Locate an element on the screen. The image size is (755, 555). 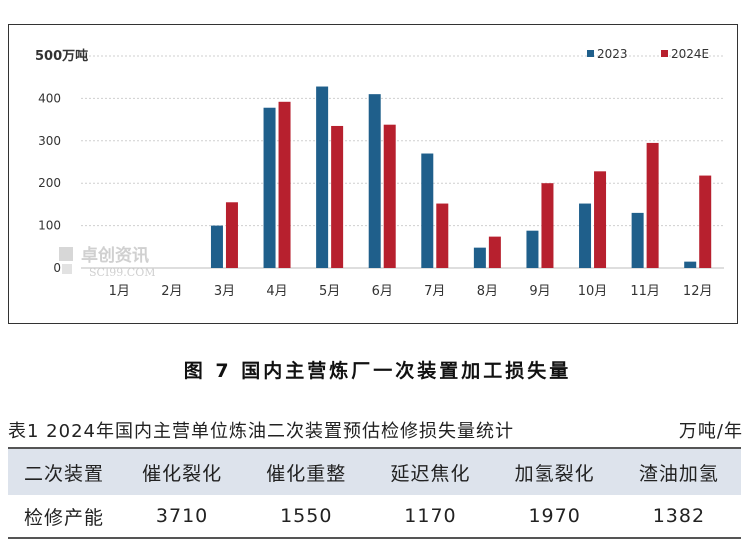
x-tick-label: 1月 is located at coordinates (119, 291).